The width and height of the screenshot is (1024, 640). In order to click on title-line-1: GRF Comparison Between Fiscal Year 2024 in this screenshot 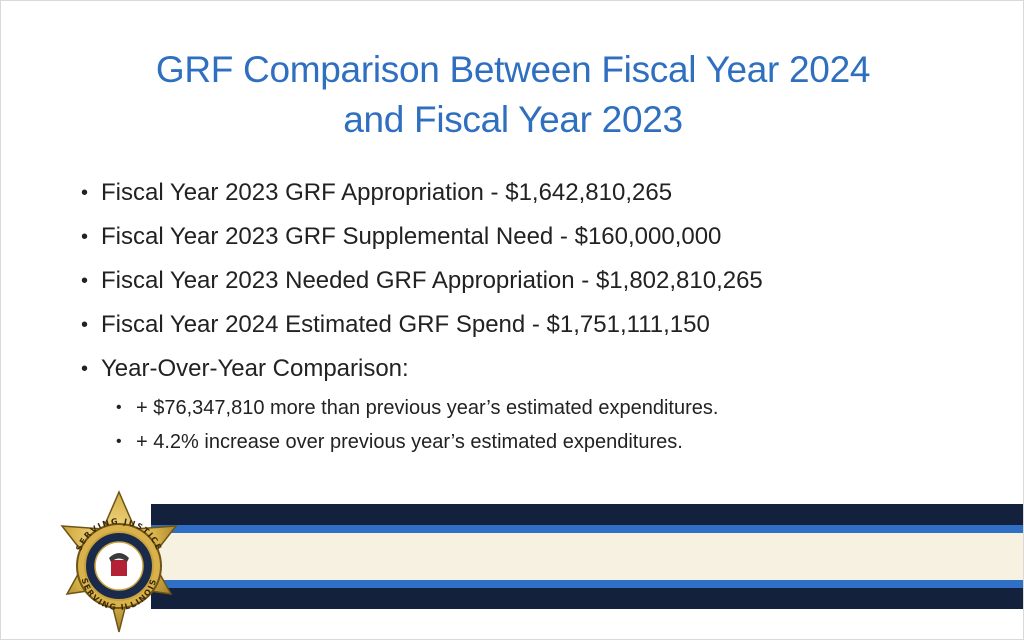, I will do `click(513, 69)`.